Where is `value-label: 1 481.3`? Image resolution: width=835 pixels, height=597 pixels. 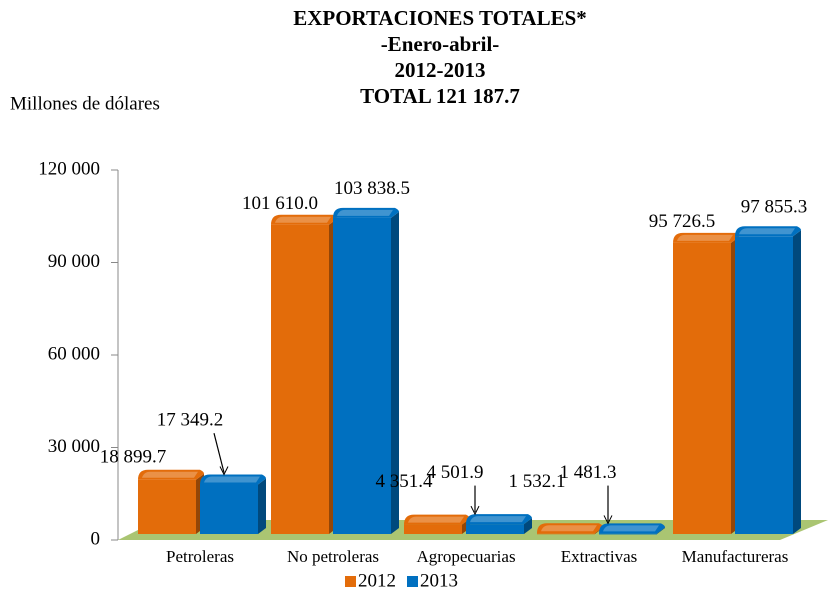
value-label: 1 481.3 is located at coordinates (588, 472).